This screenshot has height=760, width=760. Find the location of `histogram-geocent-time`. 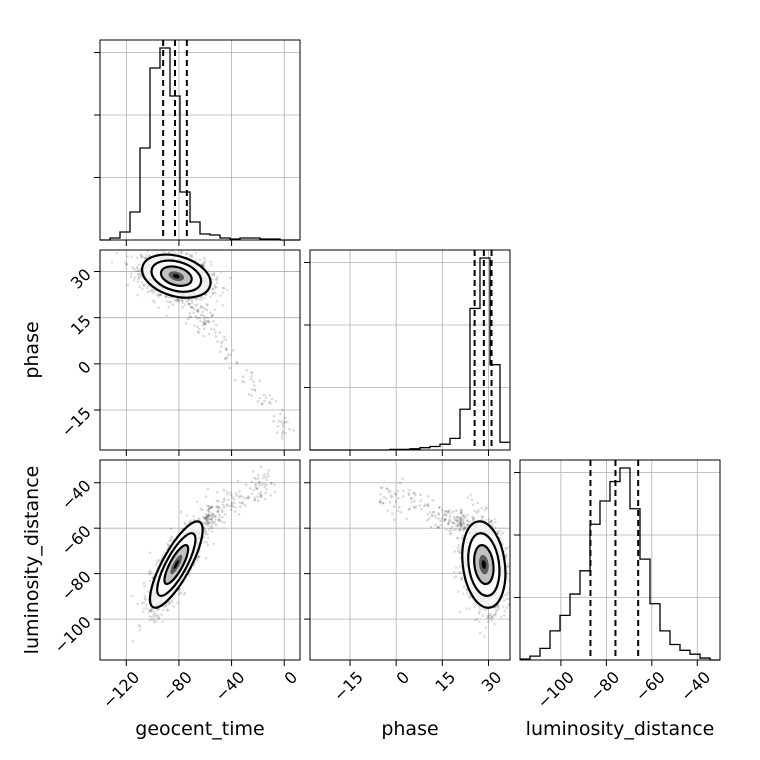

histogram-geocent-time is located at coordinates (200, 144).